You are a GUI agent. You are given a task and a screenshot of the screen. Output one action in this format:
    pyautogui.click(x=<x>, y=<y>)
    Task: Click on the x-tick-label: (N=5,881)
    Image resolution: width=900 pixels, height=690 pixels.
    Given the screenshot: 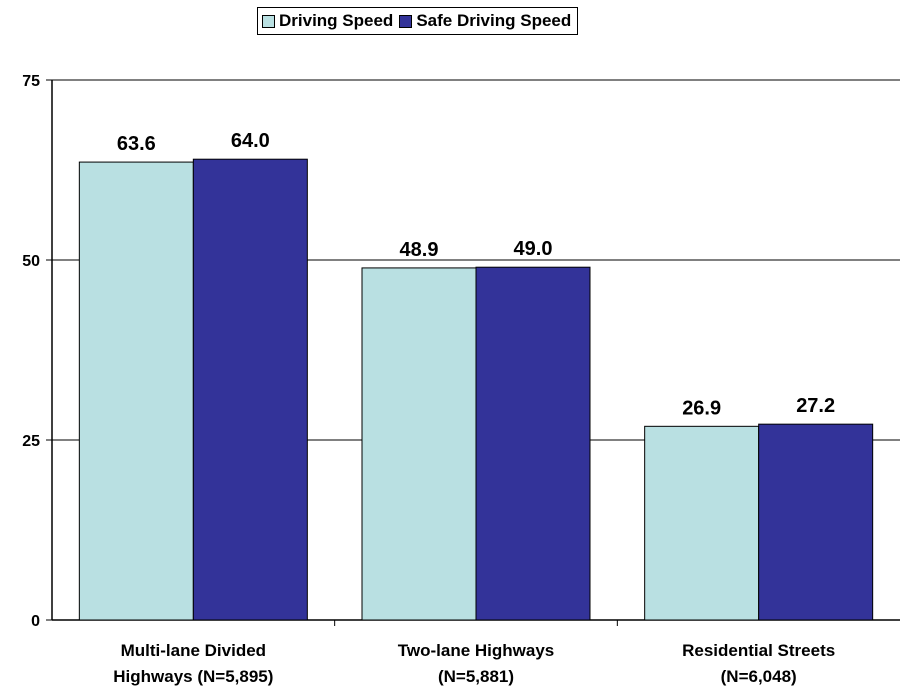 What is the action you would take?
    pyautogui.click(x=476, y=676)
    